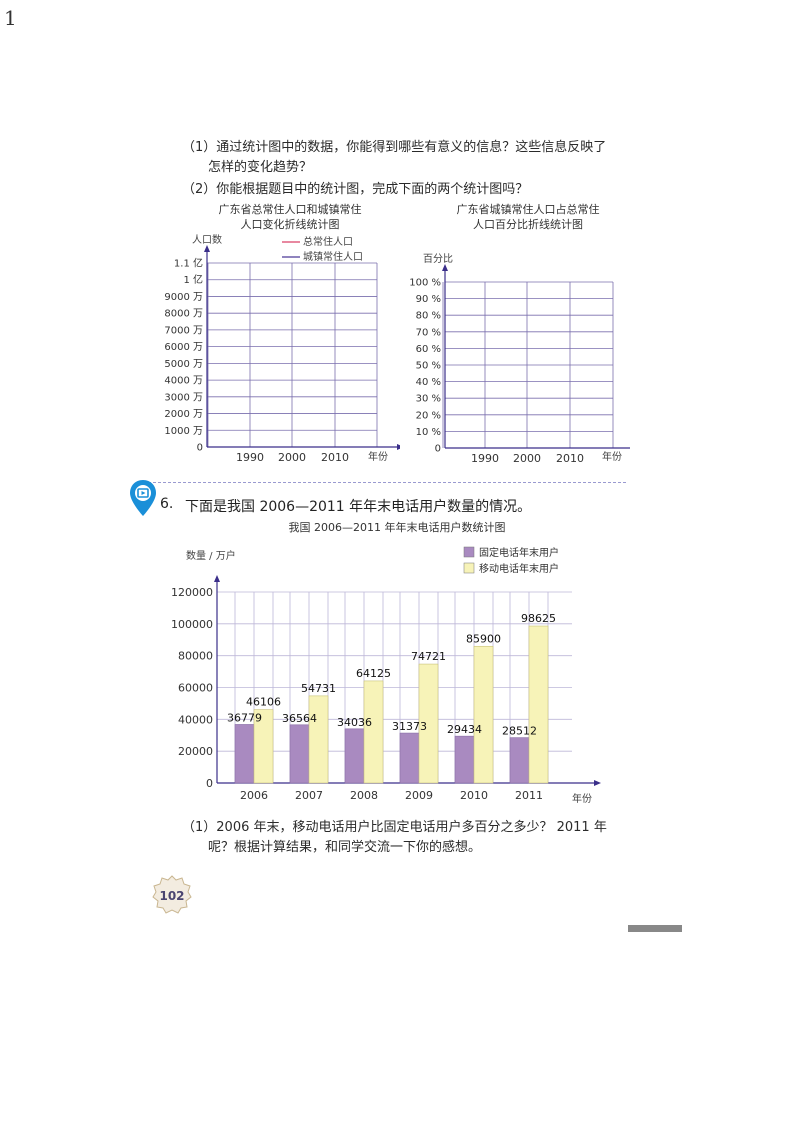 This screenshot has height=1130, width=800. I want to click on legend-mobile-label: 移动电话年末用户, so click(519, 568).